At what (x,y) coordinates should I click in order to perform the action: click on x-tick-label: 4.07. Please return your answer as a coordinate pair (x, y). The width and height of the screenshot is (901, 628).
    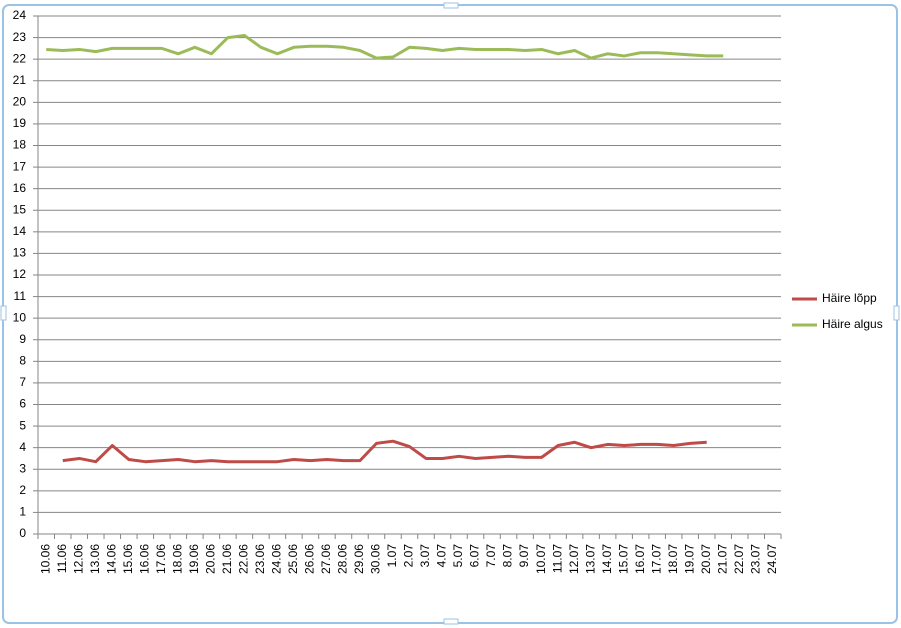
    Looking at the image, I should click on (442, 556).